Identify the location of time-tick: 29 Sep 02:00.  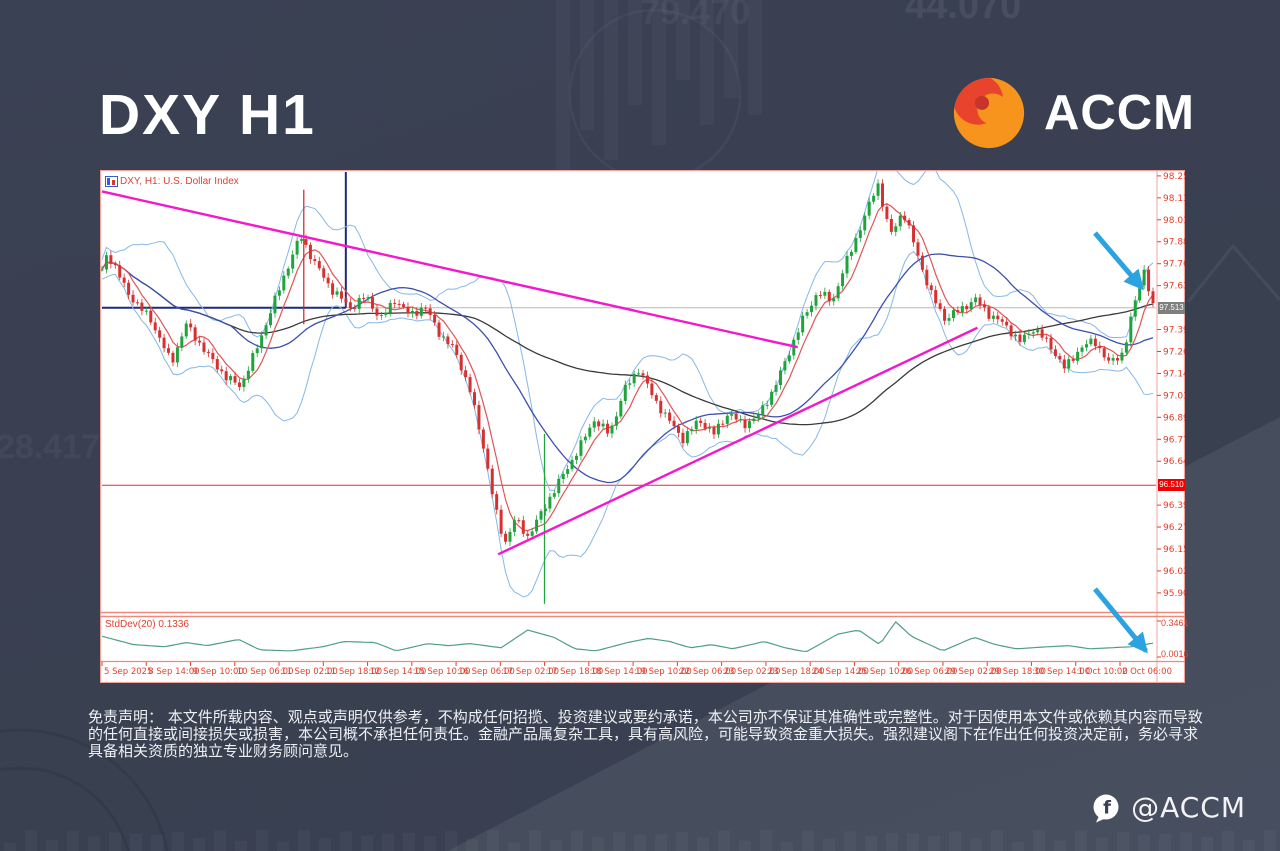
(973, 672).